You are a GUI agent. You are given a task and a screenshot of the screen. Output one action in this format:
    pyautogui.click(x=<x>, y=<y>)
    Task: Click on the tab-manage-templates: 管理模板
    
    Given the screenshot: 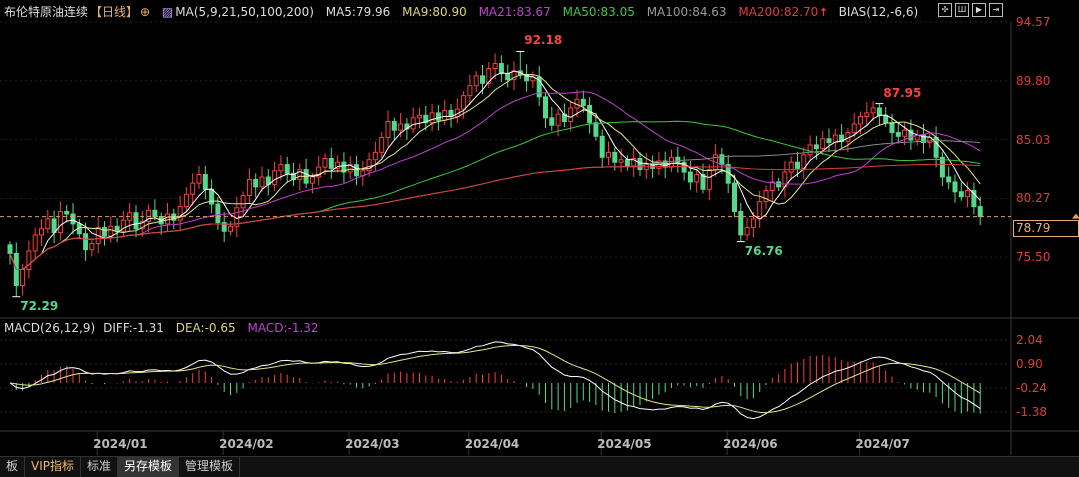 What is the action you would take?
    pyautogui.click(x=210, y=467)
    